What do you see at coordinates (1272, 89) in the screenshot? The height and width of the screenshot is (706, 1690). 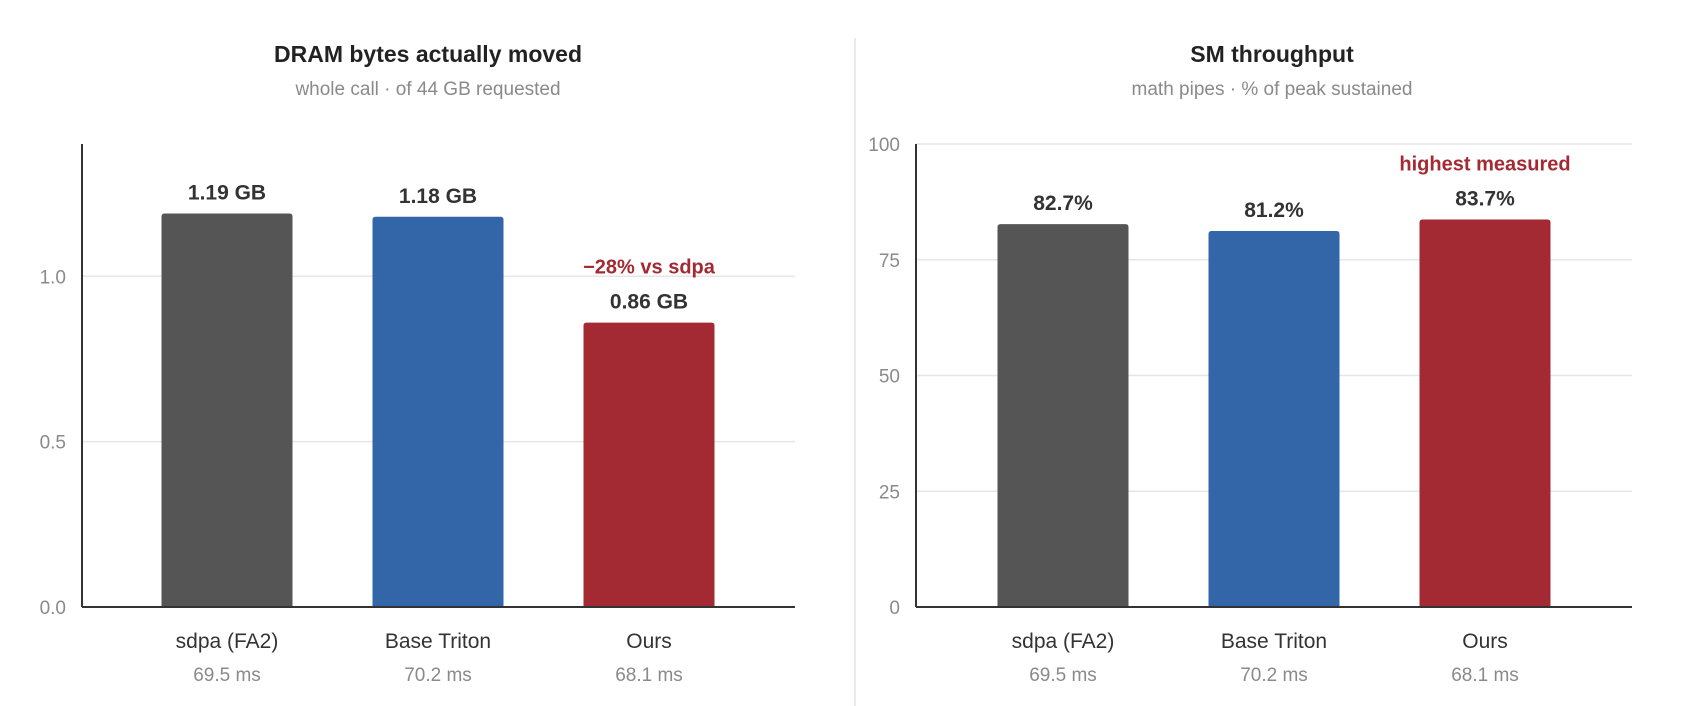 I see `chart-subtitle: math pipes · % of peak sustained` at bounding box center [1272, 89].